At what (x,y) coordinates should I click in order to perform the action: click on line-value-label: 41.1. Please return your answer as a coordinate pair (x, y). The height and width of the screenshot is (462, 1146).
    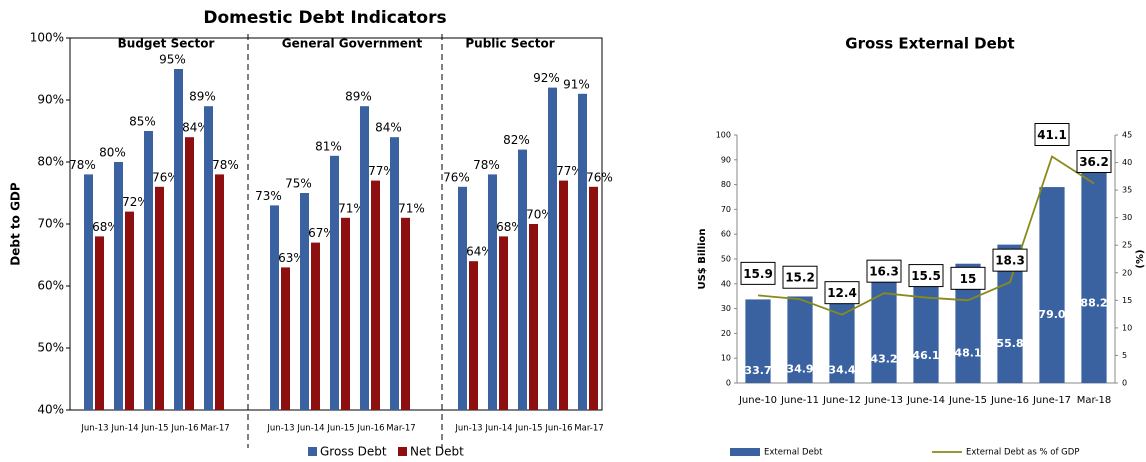
    Looking at the image, I should click on (1052, 135).